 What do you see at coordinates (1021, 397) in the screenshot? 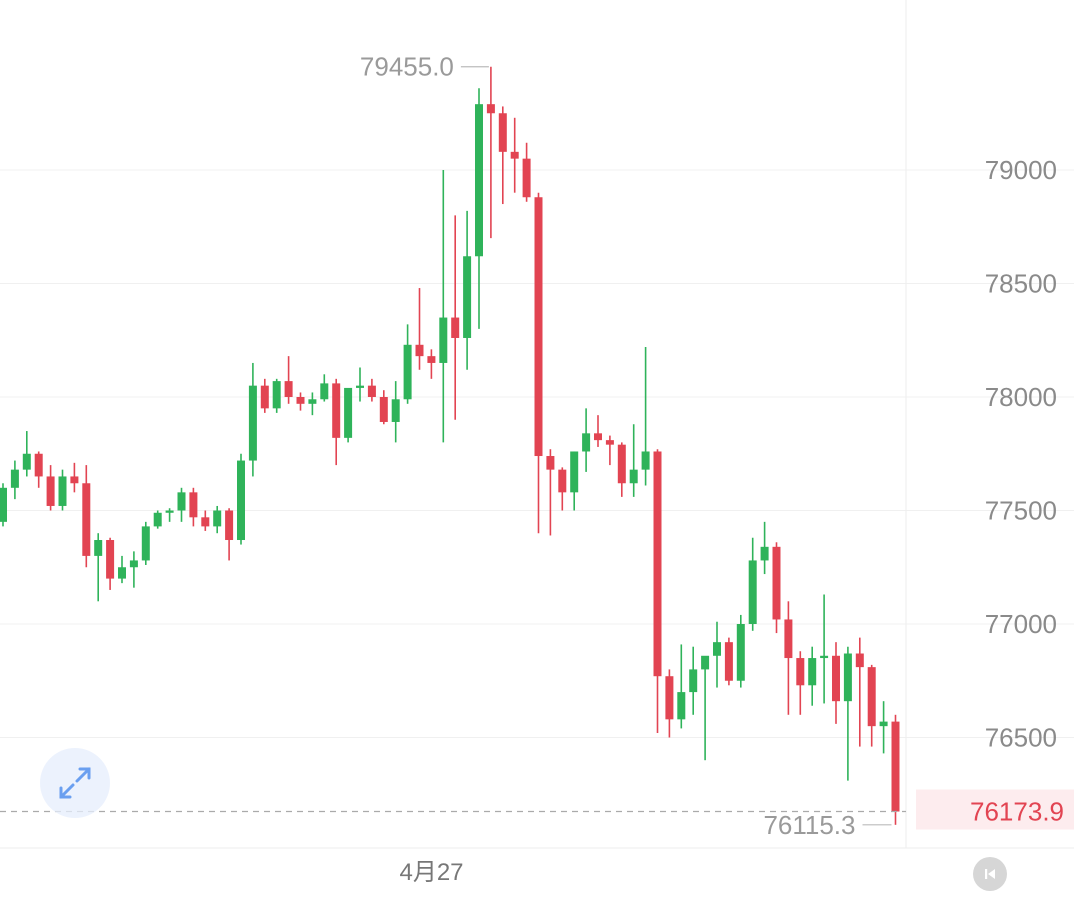
I see `y-tick-label: 78000` at bounding box center [1021, 397].